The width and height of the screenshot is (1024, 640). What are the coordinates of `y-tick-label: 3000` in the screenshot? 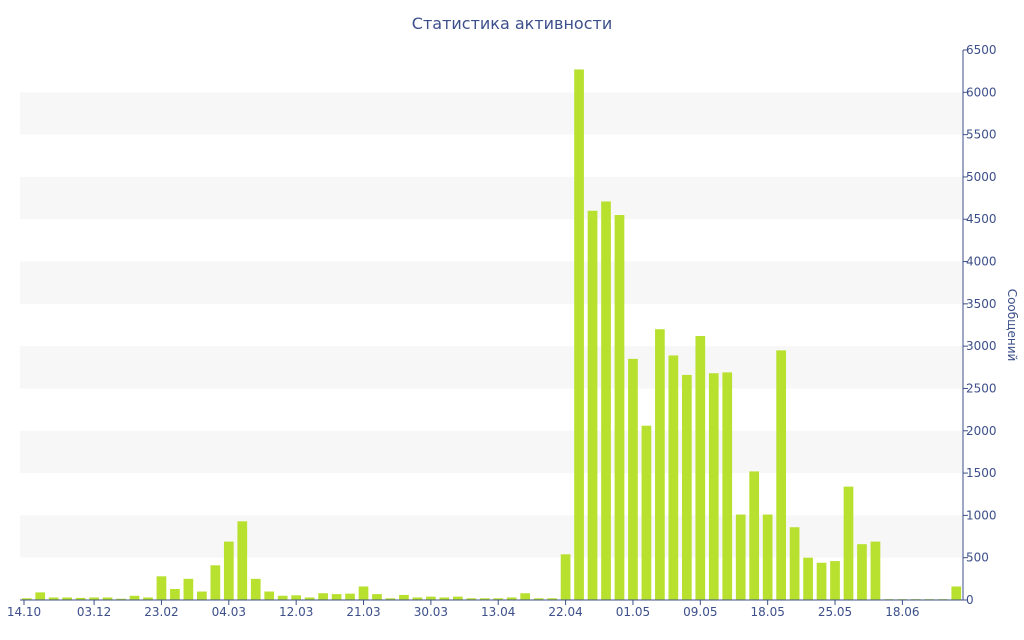 It's located at (981, 346).